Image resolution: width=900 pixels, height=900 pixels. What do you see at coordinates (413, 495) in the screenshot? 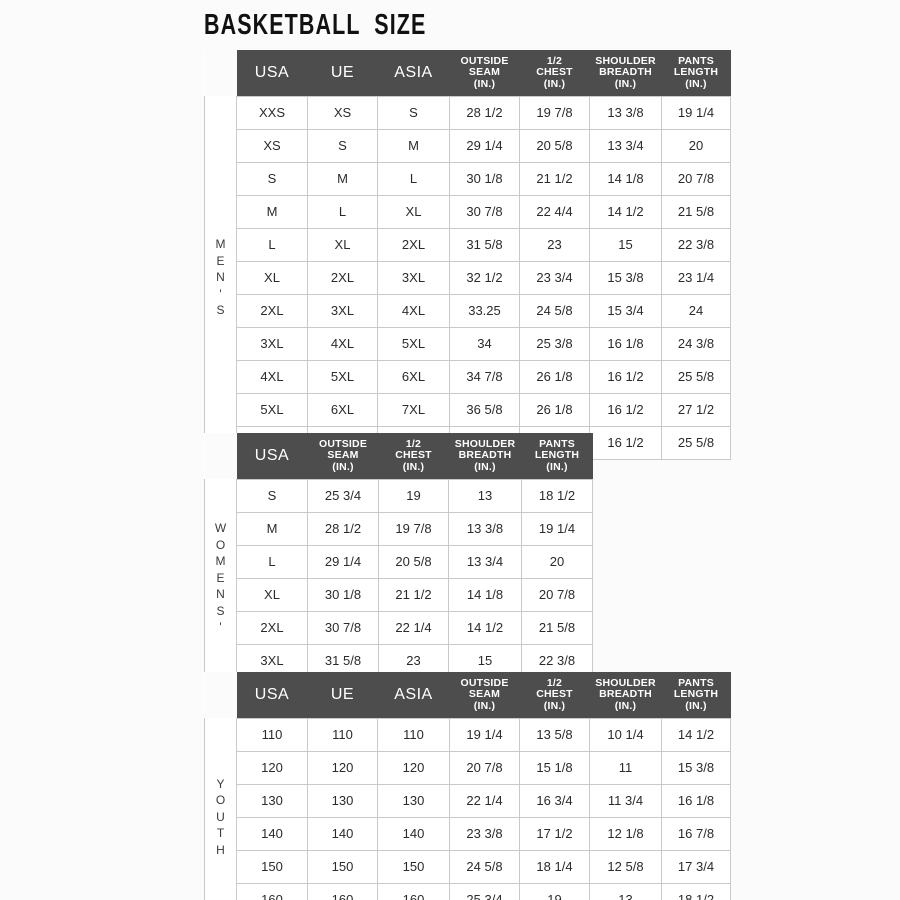
I see `cell: 19` at bounding box center [413, 495].